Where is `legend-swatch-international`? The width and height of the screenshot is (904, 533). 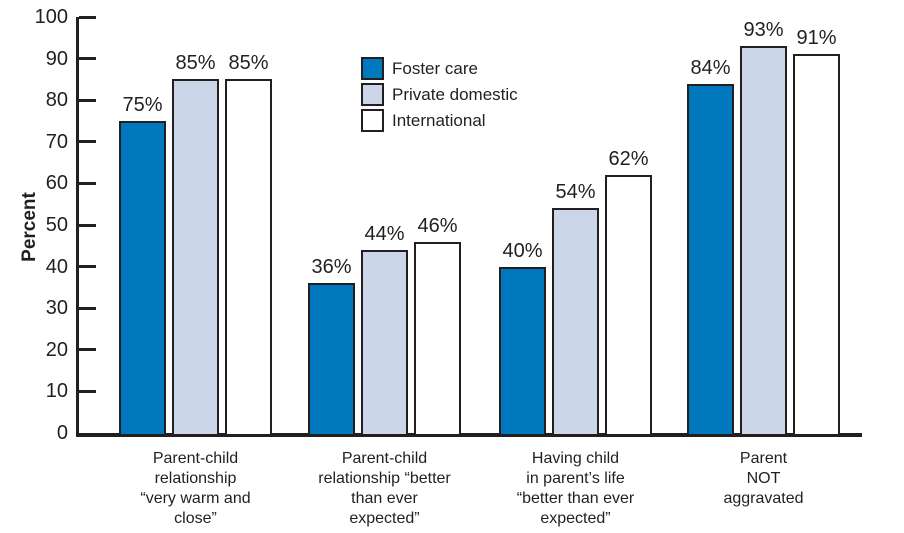
legend-swatch-international is located at coordinates (372, 120).